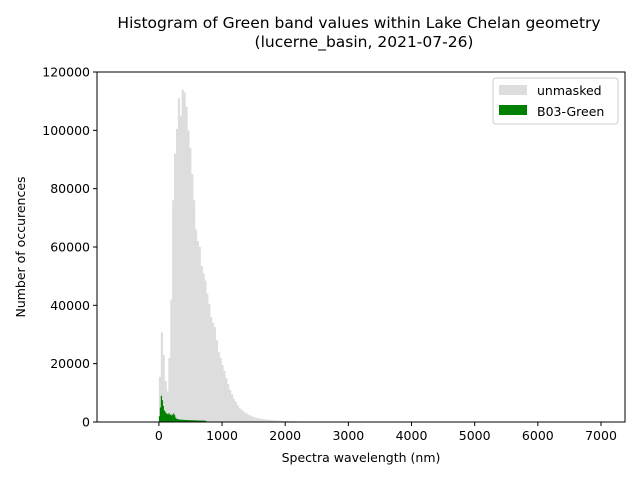 This screenshot has height=480, width=640. I want to click on x-tick-label: 4000, so click(412, 435).